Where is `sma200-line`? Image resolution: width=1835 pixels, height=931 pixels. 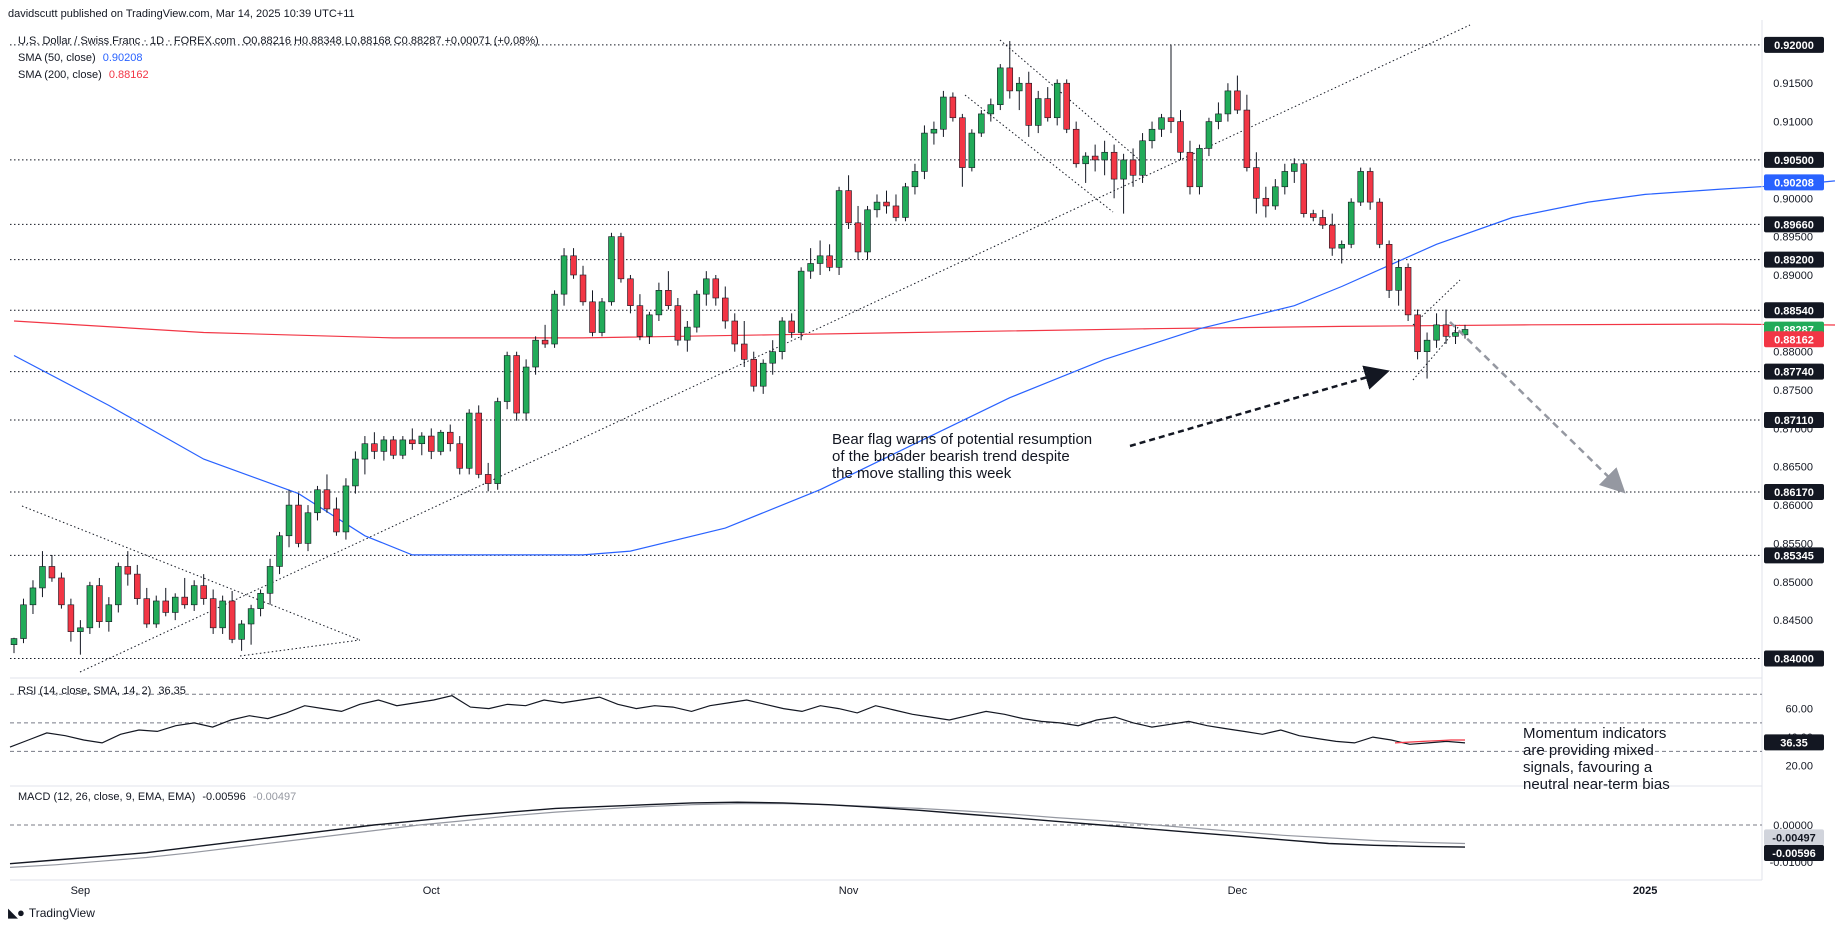 sma200-line is located at coordinates (924, 329).